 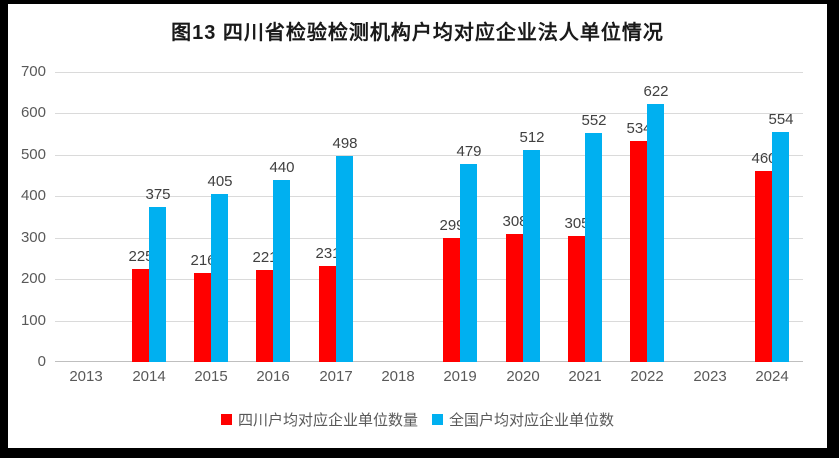 What do you see at coordinates (226, 419) in the screenshot?
I see `legend-swatch-red-square` at bounding box center [226, 419].